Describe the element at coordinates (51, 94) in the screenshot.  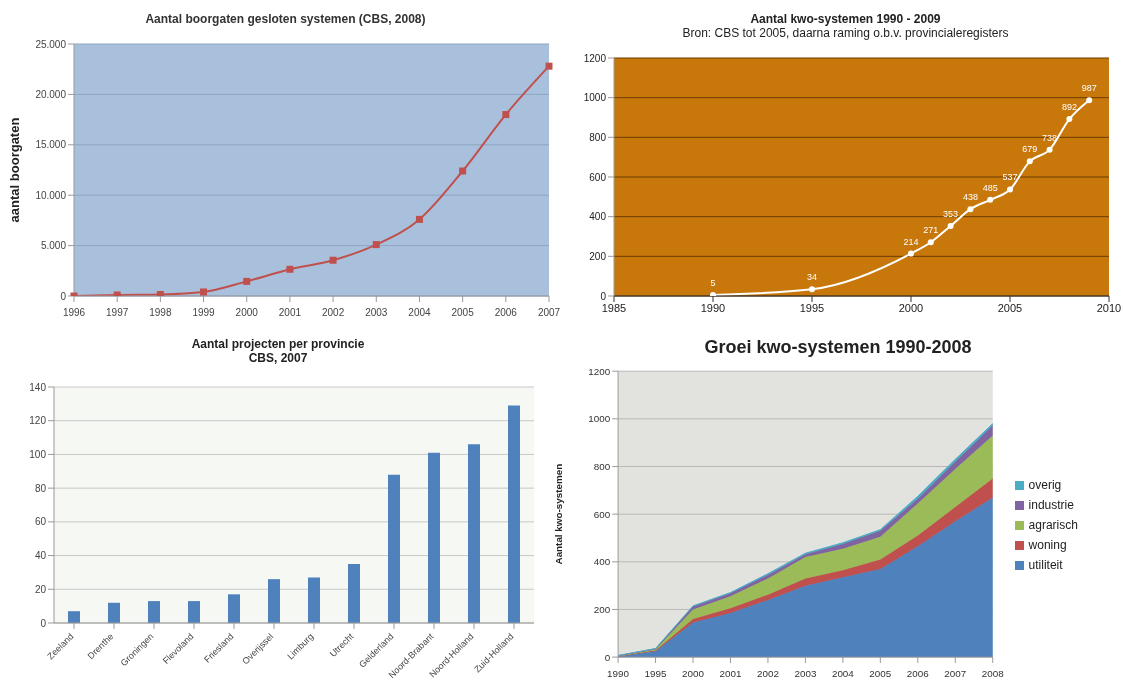
I see `y-tick-label: 20.000` at that location.